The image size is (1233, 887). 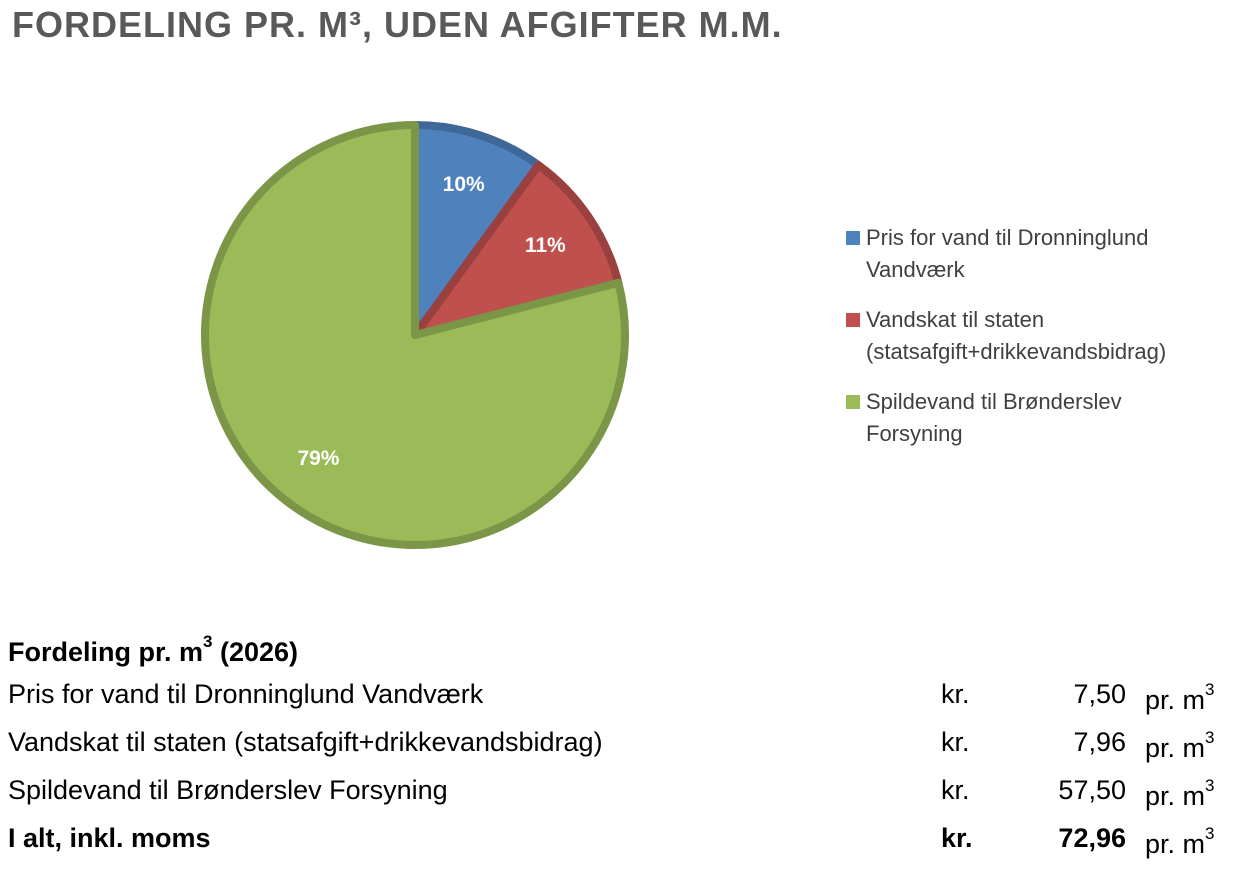 What do you see at coordinates (1099, 742) in the screenshot?
I see `amount: 7,96` at bounding box center [1099, 742].